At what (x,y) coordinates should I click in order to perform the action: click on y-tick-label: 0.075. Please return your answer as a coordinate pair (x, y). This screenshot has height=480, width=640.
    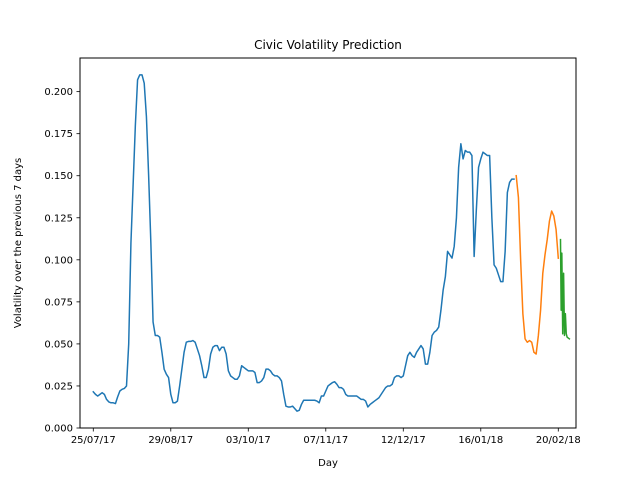
    Looking at the image, I should click on (58, 302).